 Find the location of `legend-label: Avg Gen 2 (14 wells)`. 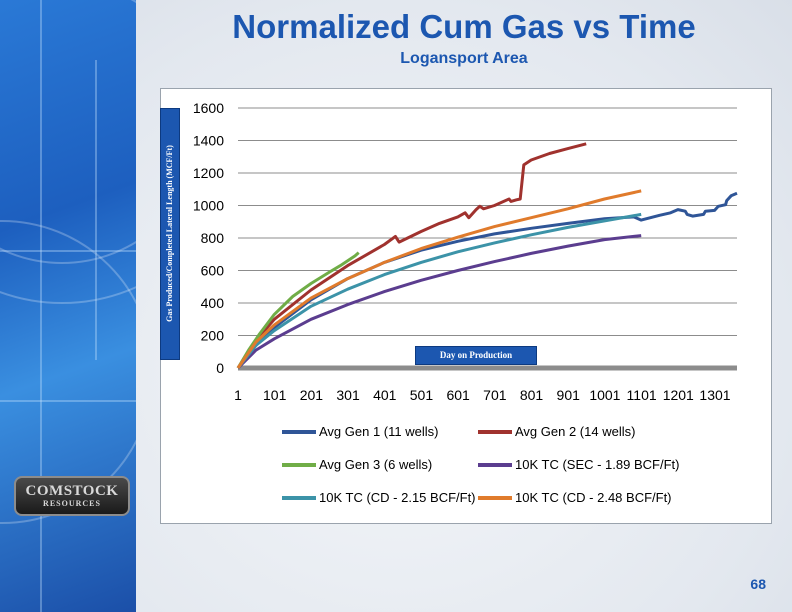

legend-label: Avg Gen 2 (14 wells) is located at coordinates (575, 431).